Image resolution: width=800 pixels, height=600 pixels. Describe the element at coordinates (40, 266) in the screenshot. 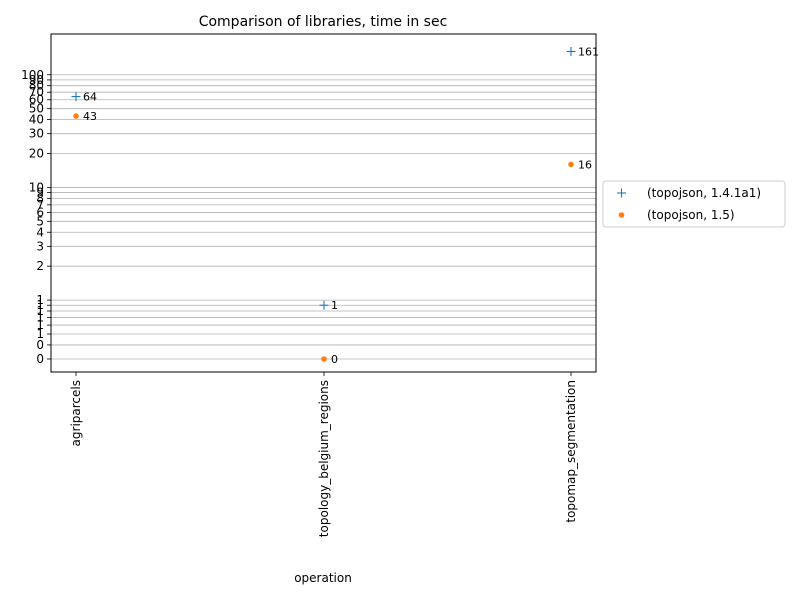

I see `y-tick-label: 2` at that location.